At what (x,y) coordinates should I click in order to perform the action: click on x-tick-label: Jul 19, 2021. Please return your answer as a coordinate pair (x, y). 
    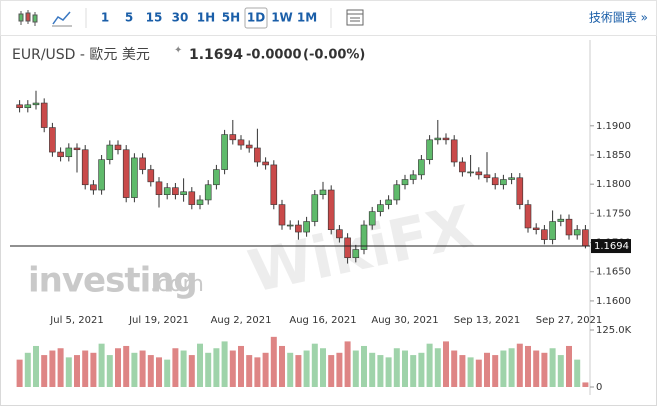
    Looking at the image, I should click on (158, 320).